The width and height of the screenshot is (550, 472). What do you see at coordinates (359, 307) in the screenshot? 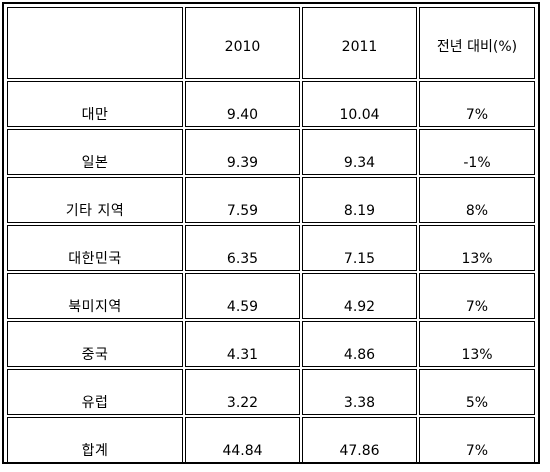
I see `value-2011: 4.92` at bounding box center [359, 307].